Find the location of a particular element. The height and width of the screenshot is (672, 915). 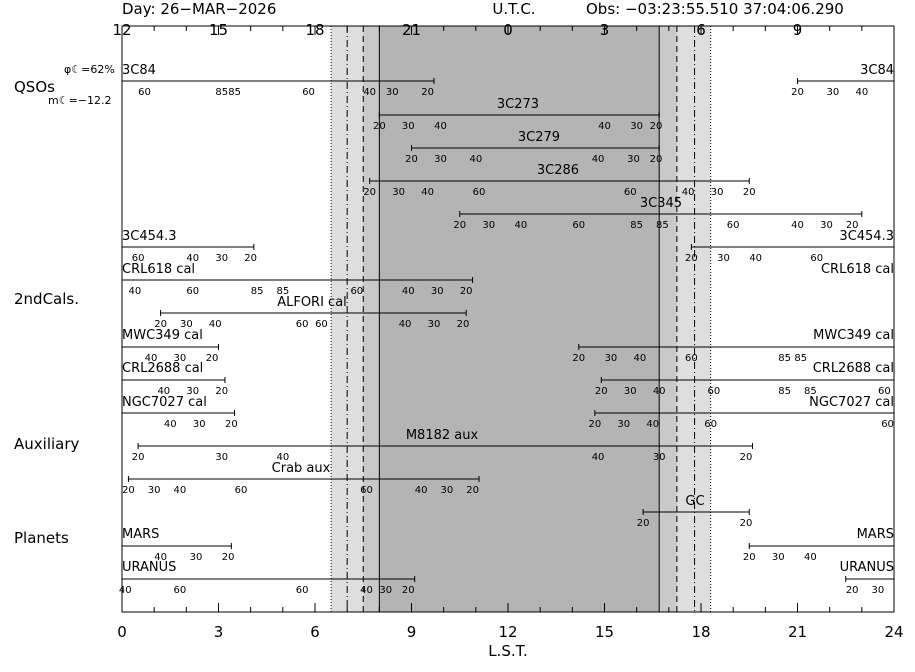

source-name-right: CRL618 cal is located at coordinates (857, 269).